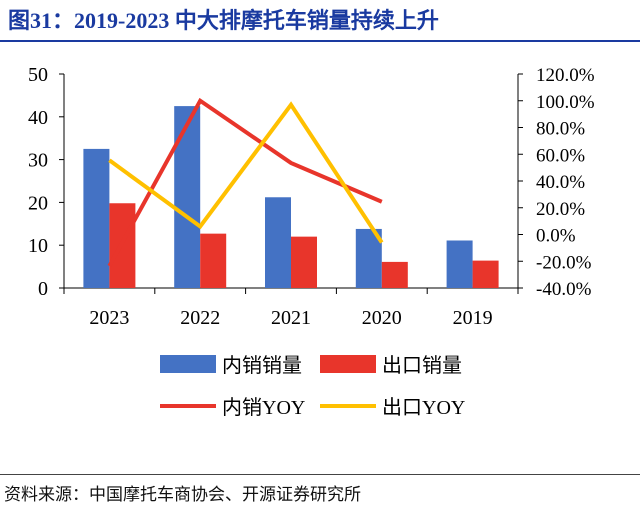 The image size is (640, 516). I want to click on source-divider, so click(320, 474).